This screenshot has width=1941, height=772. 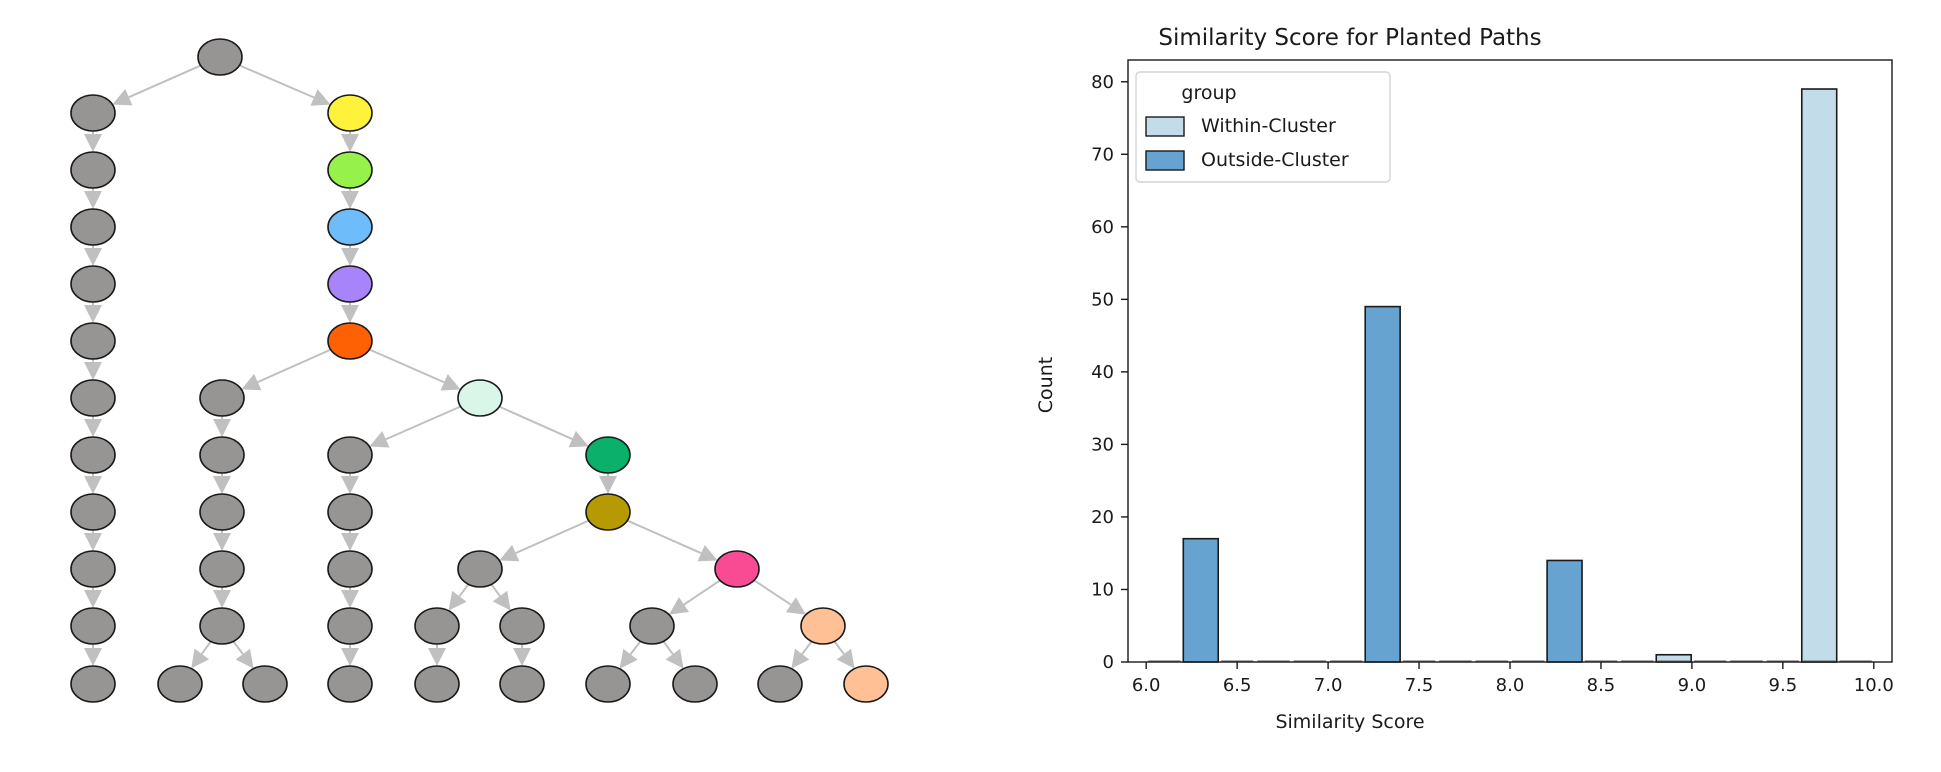 What do you see at coordinates (93, 113) in the screenshot?
I see `tree-node-L1` at bounding box center [93, 113].